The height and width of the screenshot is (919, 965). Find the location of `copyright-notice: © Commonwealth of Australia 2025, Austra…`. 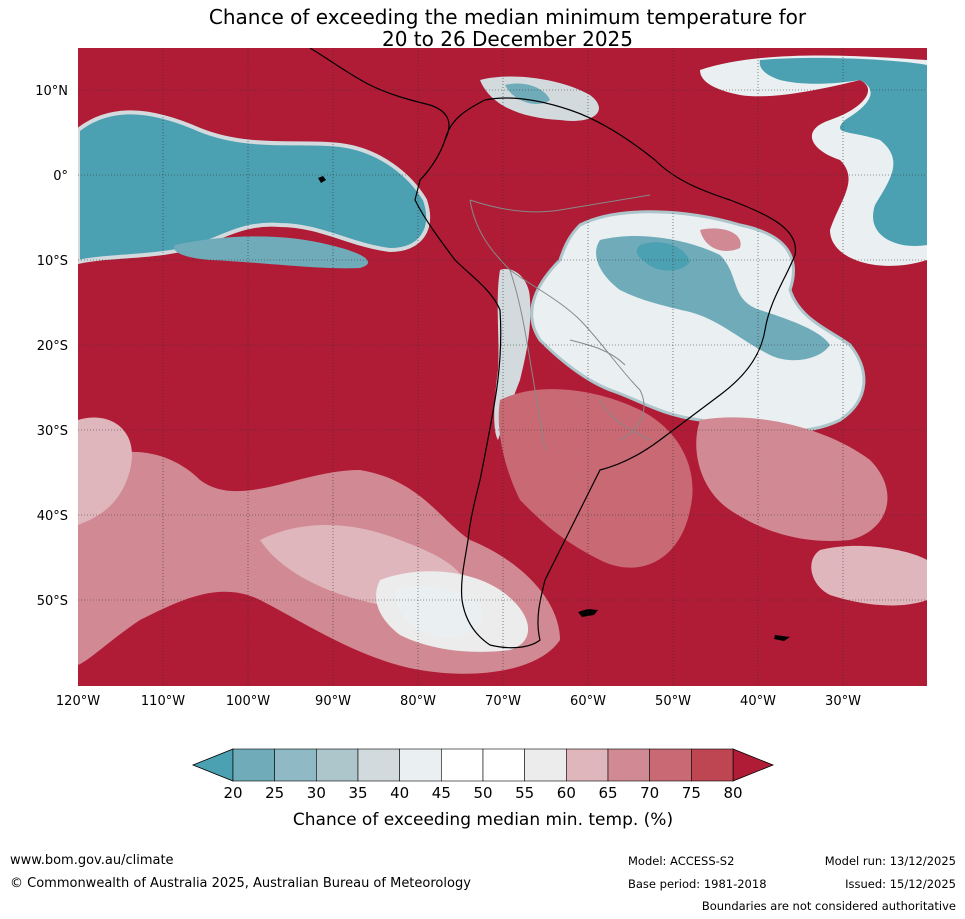

copyright-notice: © Commonwealth of Australia 2025, Austra… is located at coordinates (240, 883).